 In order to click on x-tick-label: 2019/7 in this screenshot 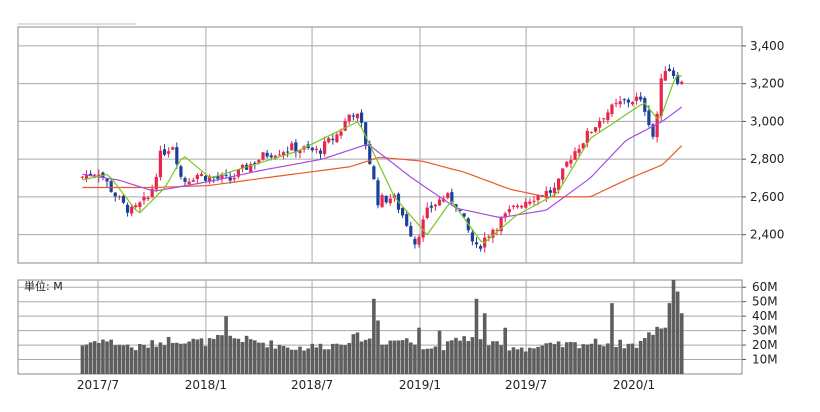, I will do `click(526, 385)`.